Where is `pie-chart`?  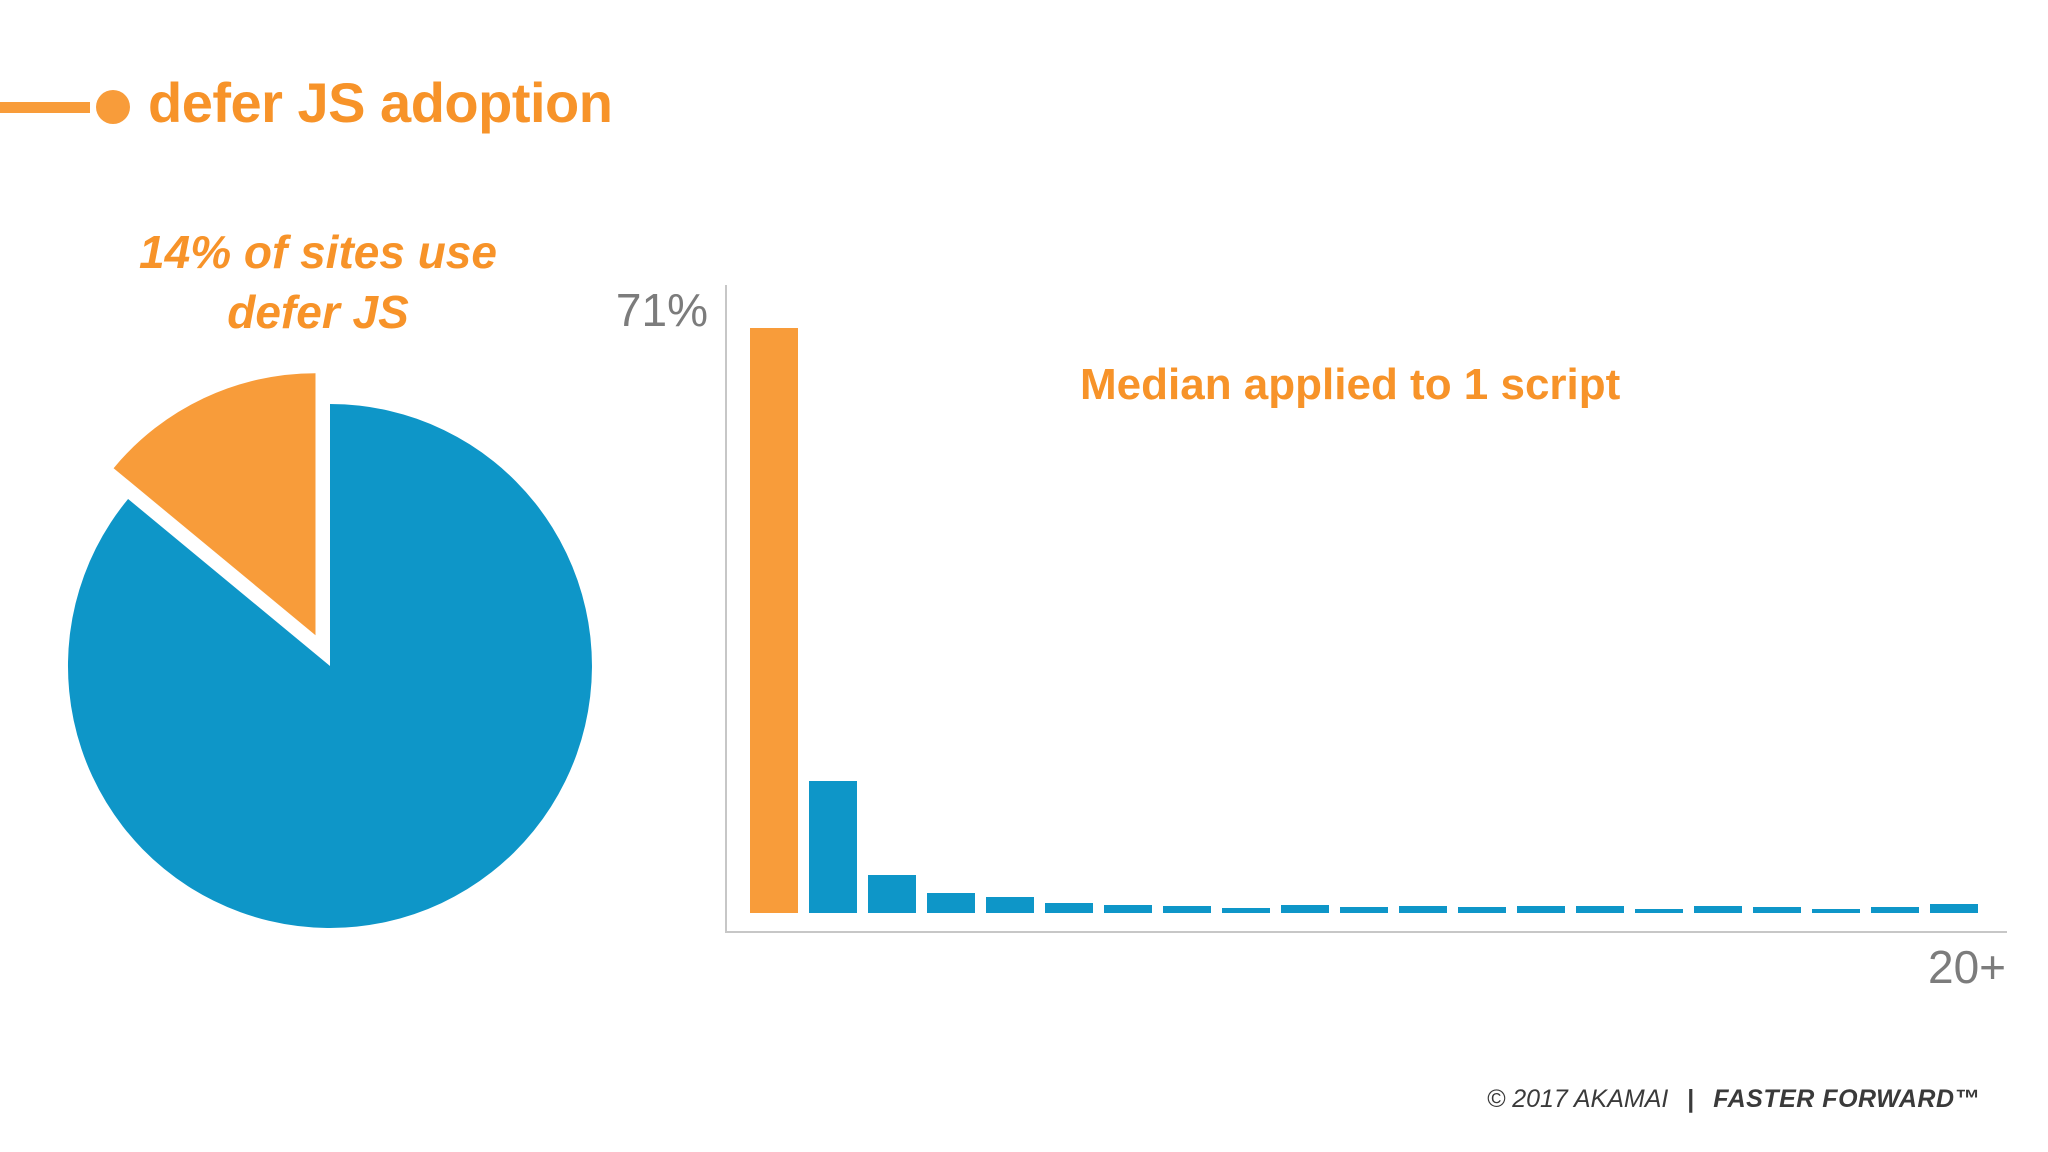
pie-chart is located at coordinates (329, 650).